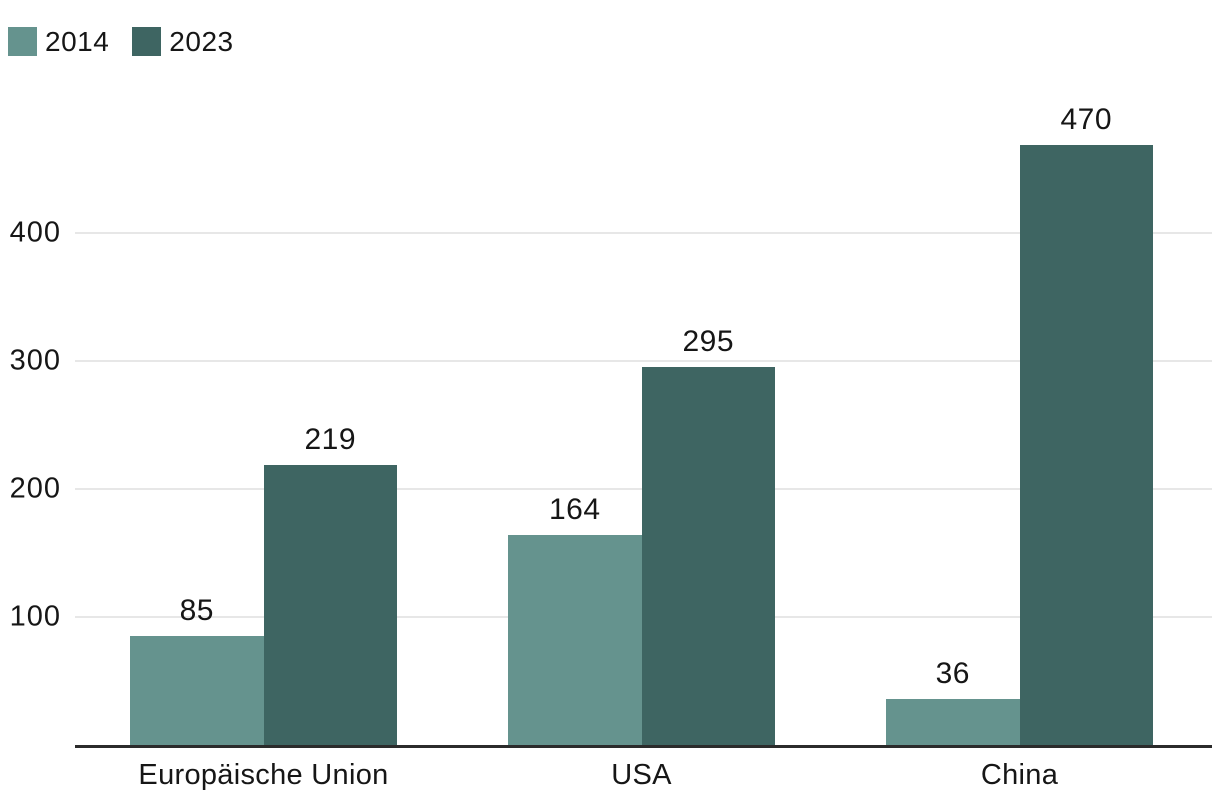  Describe the element at coordinates (30, 425) in the screenshot. I see `y-axis: 100 200 300 400` at that location.